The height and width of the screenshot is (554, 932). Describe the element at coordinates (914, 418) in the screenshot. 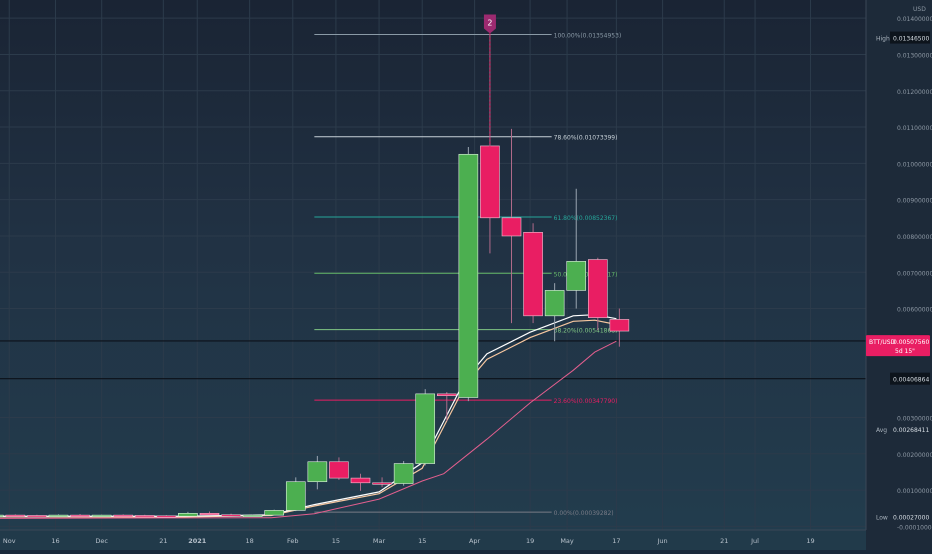

I see `y-tick-label: 0.00300000` at that location.